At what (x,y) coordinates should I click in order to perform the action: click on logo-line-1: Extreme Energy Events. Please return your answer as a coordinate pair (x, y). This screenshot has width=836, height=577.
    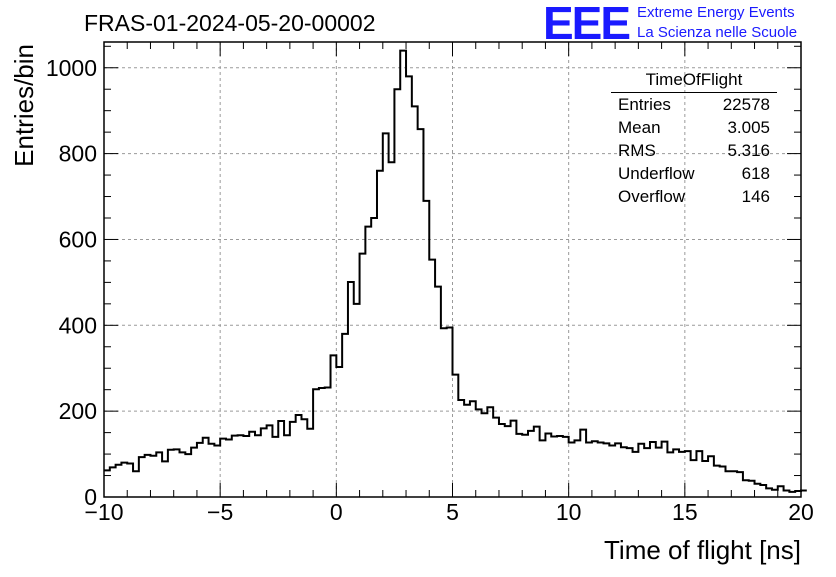
    Looking at the image, I should click on (716, 12).